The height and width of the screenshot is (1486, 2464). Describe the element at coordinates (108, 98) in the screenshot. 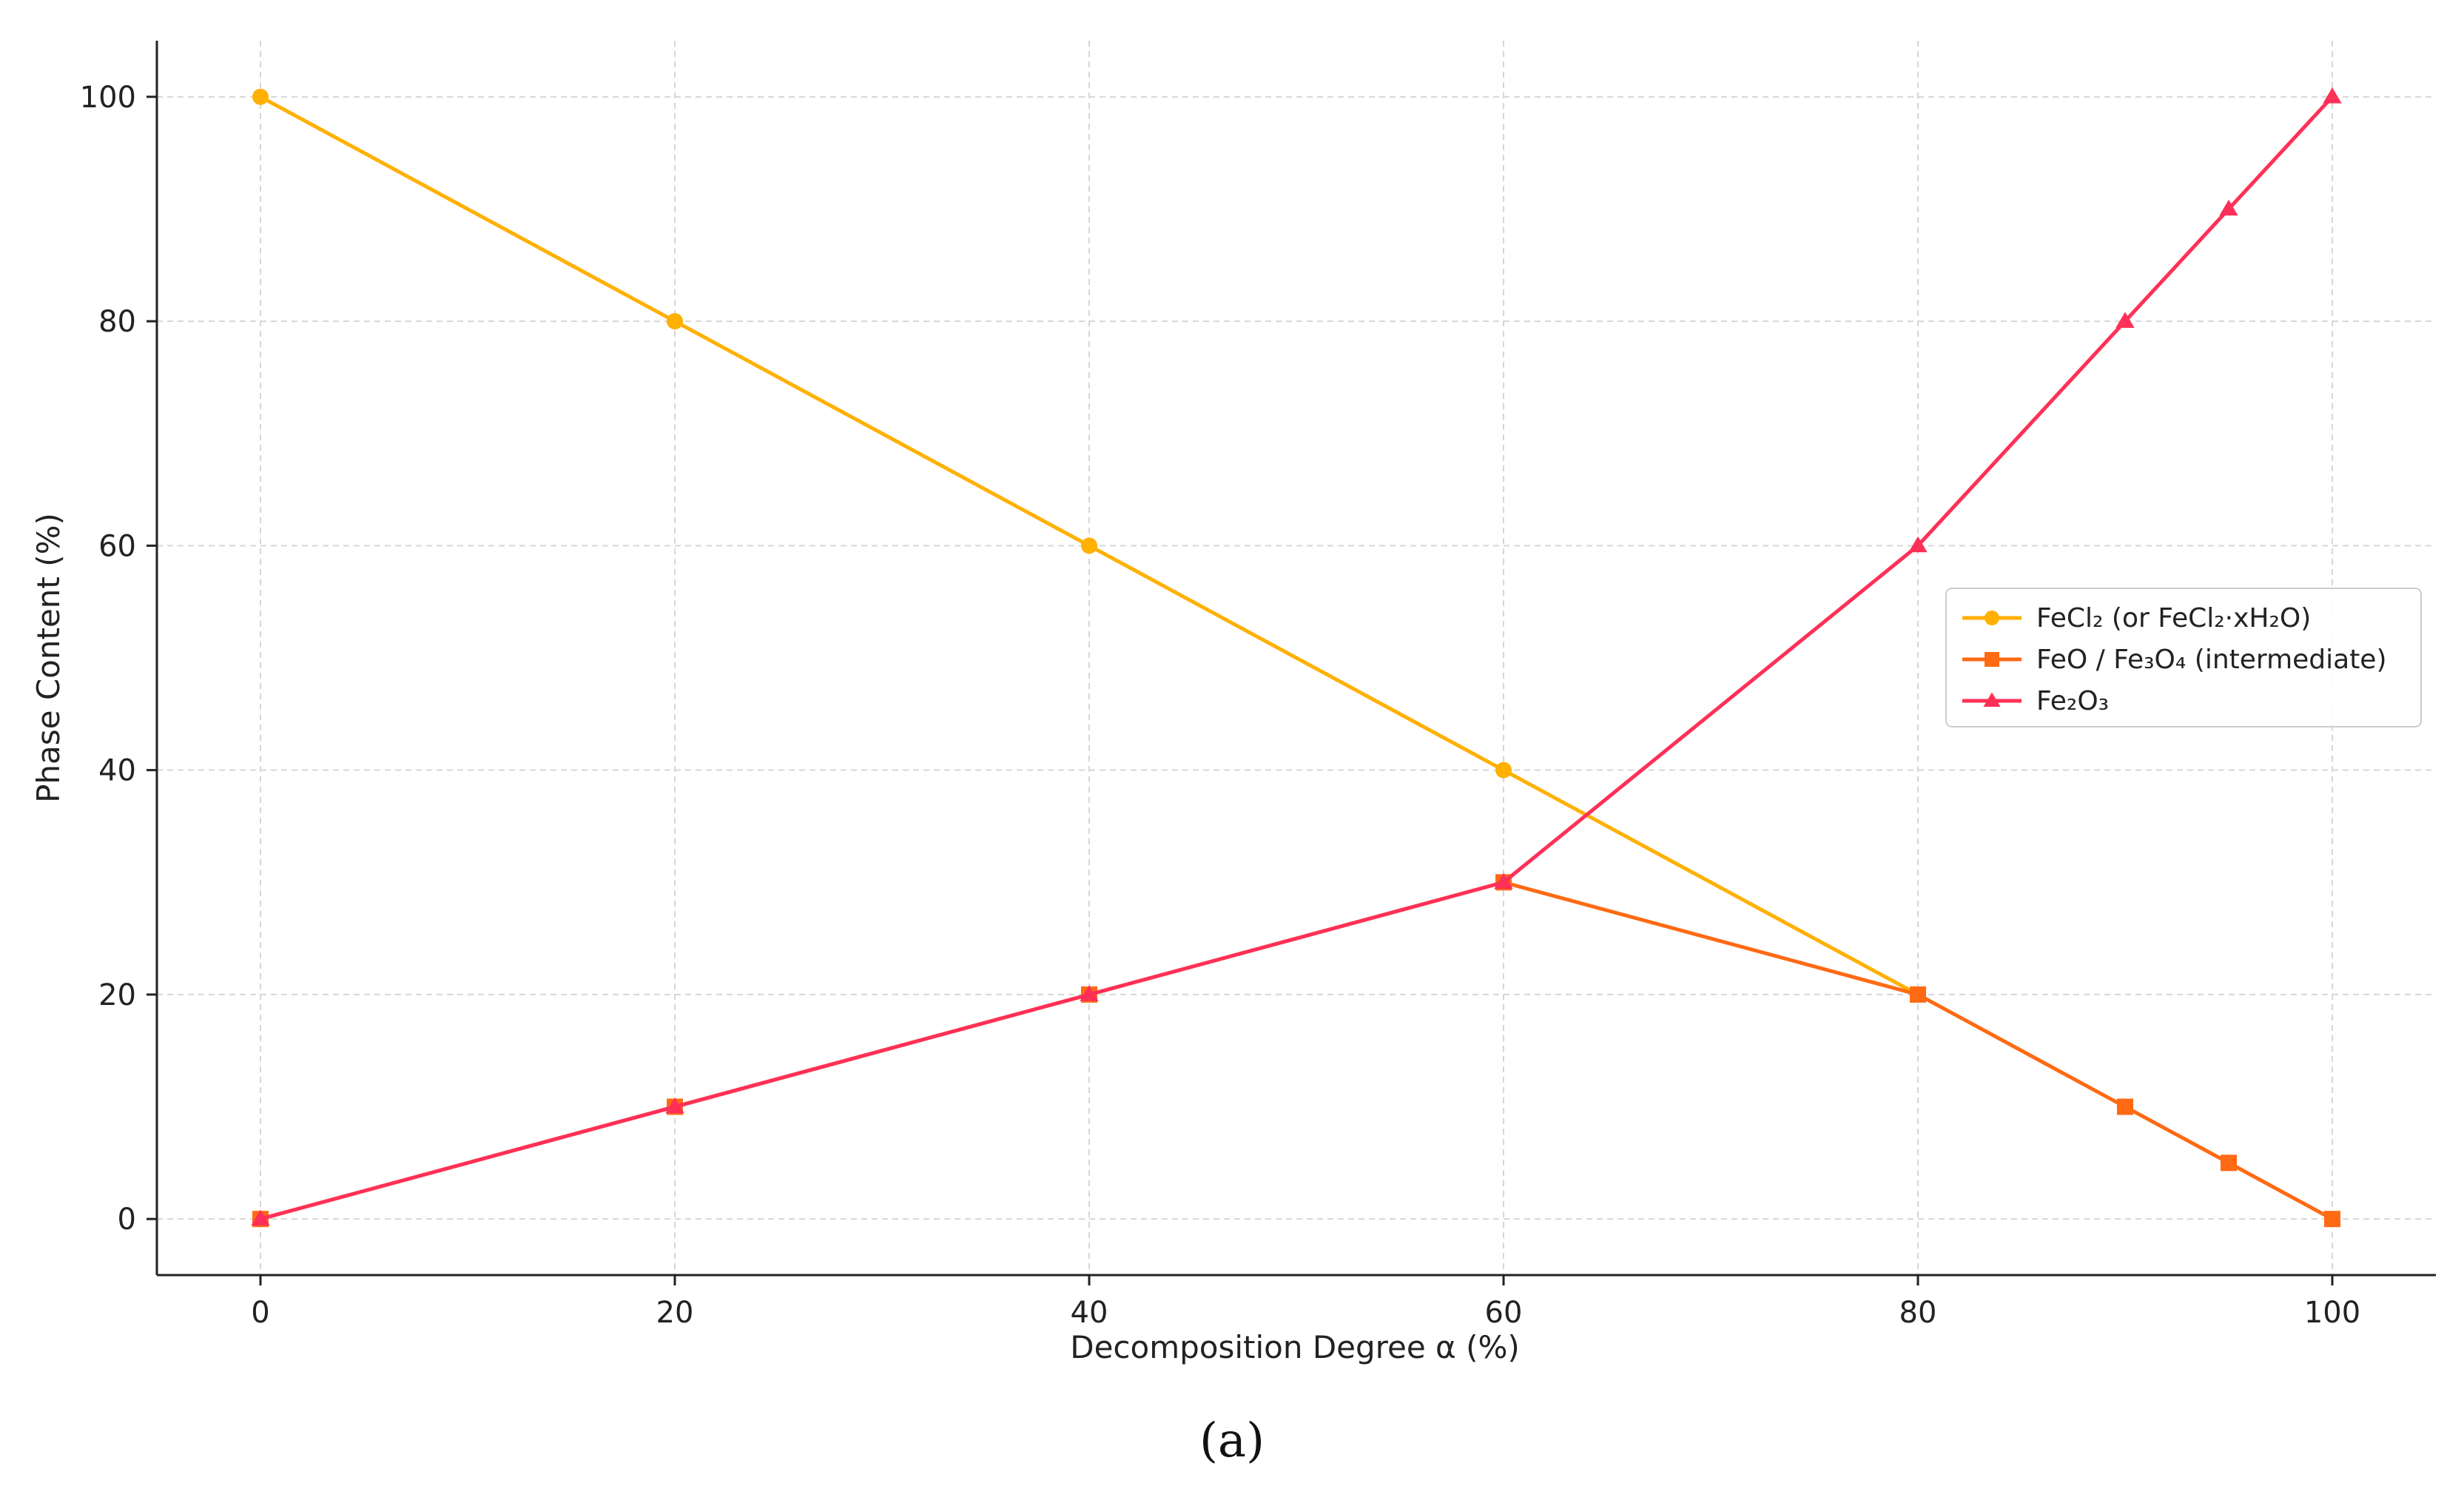

I see `y-tick-label: 100` at that location.